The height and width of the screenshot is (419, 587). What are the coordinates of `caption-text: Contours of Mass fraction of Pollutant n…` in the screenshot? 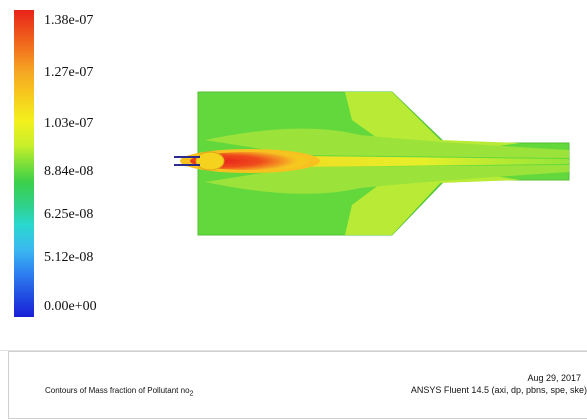 It's located at (117, 390).